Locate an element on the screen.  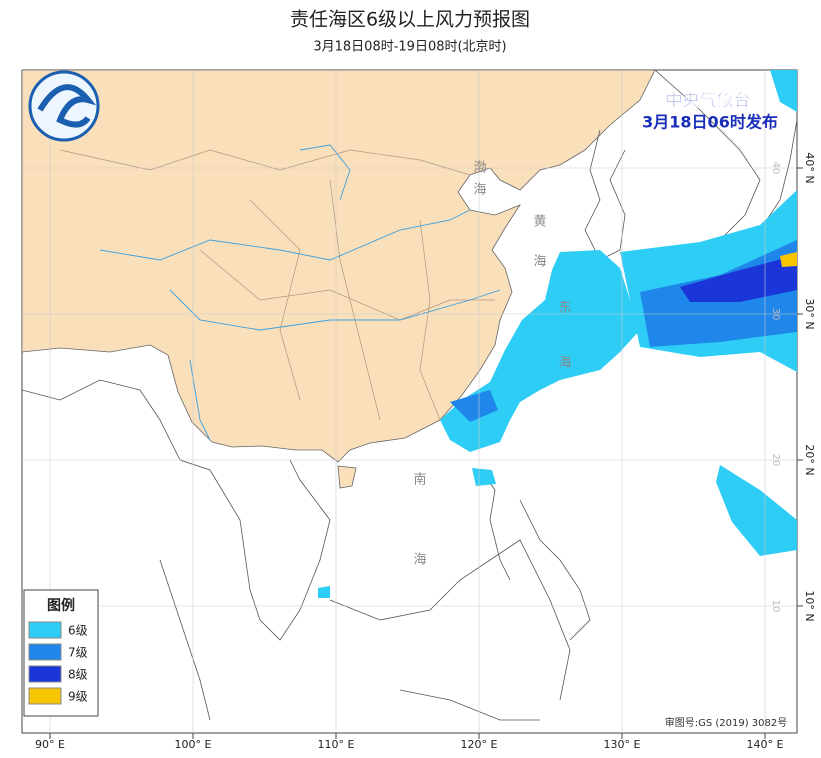
lon-label: 100° E is located at coordinates (193, 744).